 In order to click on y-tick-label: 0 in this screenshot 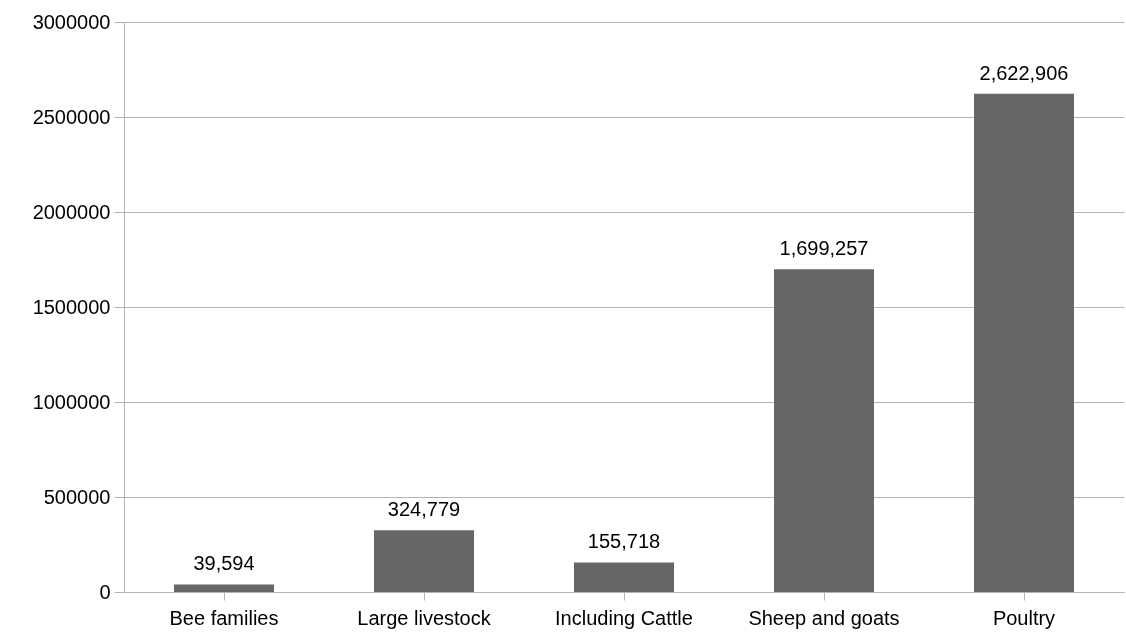, I will do `click(105, 591)`.